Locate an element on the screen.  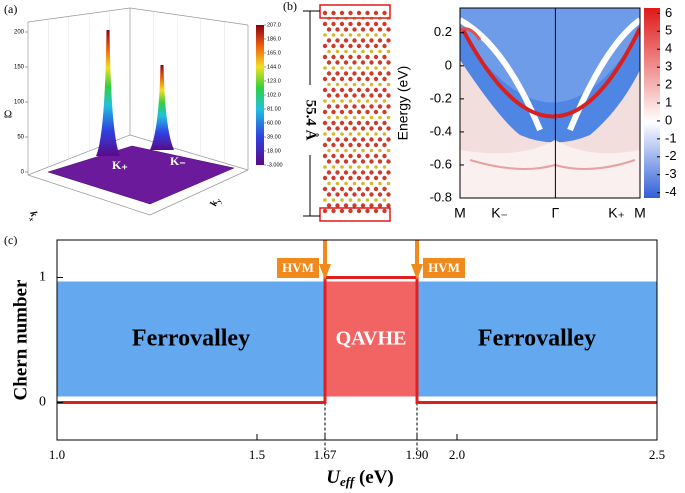
y-tick-label: -0.4 is located at coordinates (441, 130).